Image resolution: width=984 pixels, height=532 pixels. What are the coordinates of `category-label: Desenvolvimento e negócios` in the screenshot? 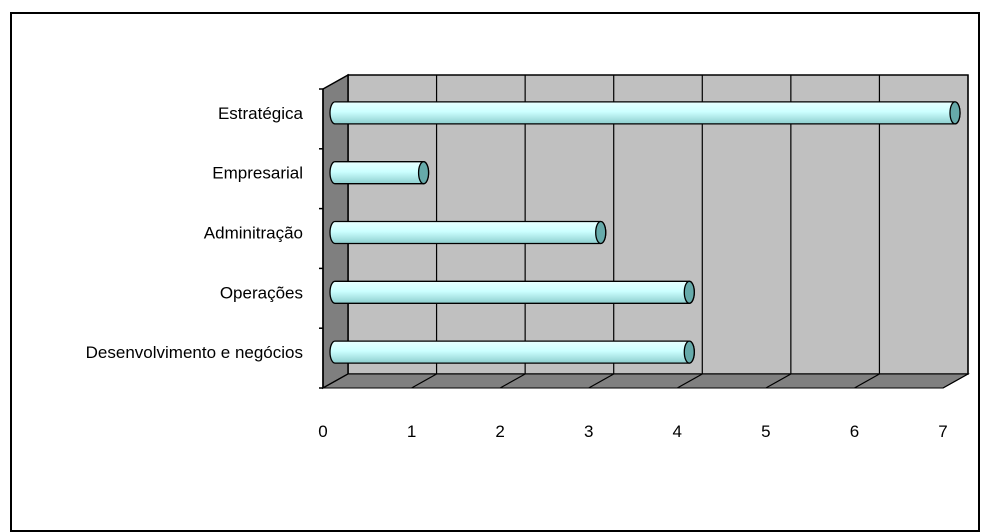 It's located at (194, 352).